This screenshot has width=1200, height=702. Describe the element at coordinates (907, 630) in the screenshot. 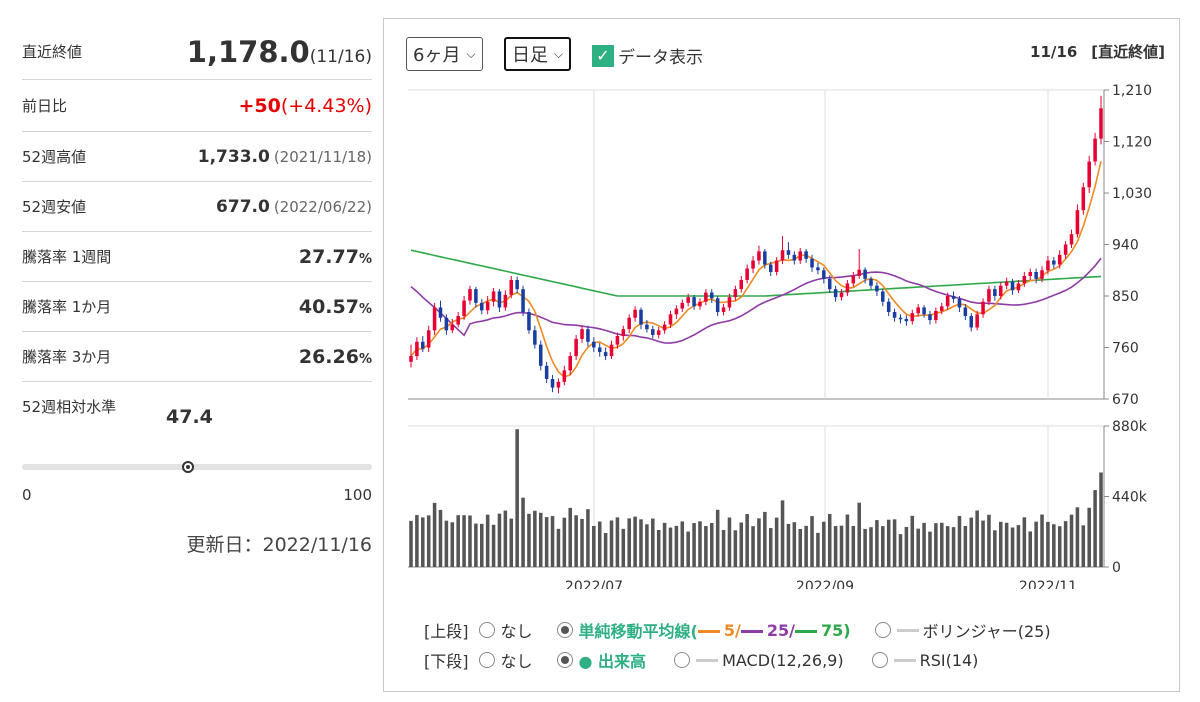

I see `bollinger-line-icon` at that location.